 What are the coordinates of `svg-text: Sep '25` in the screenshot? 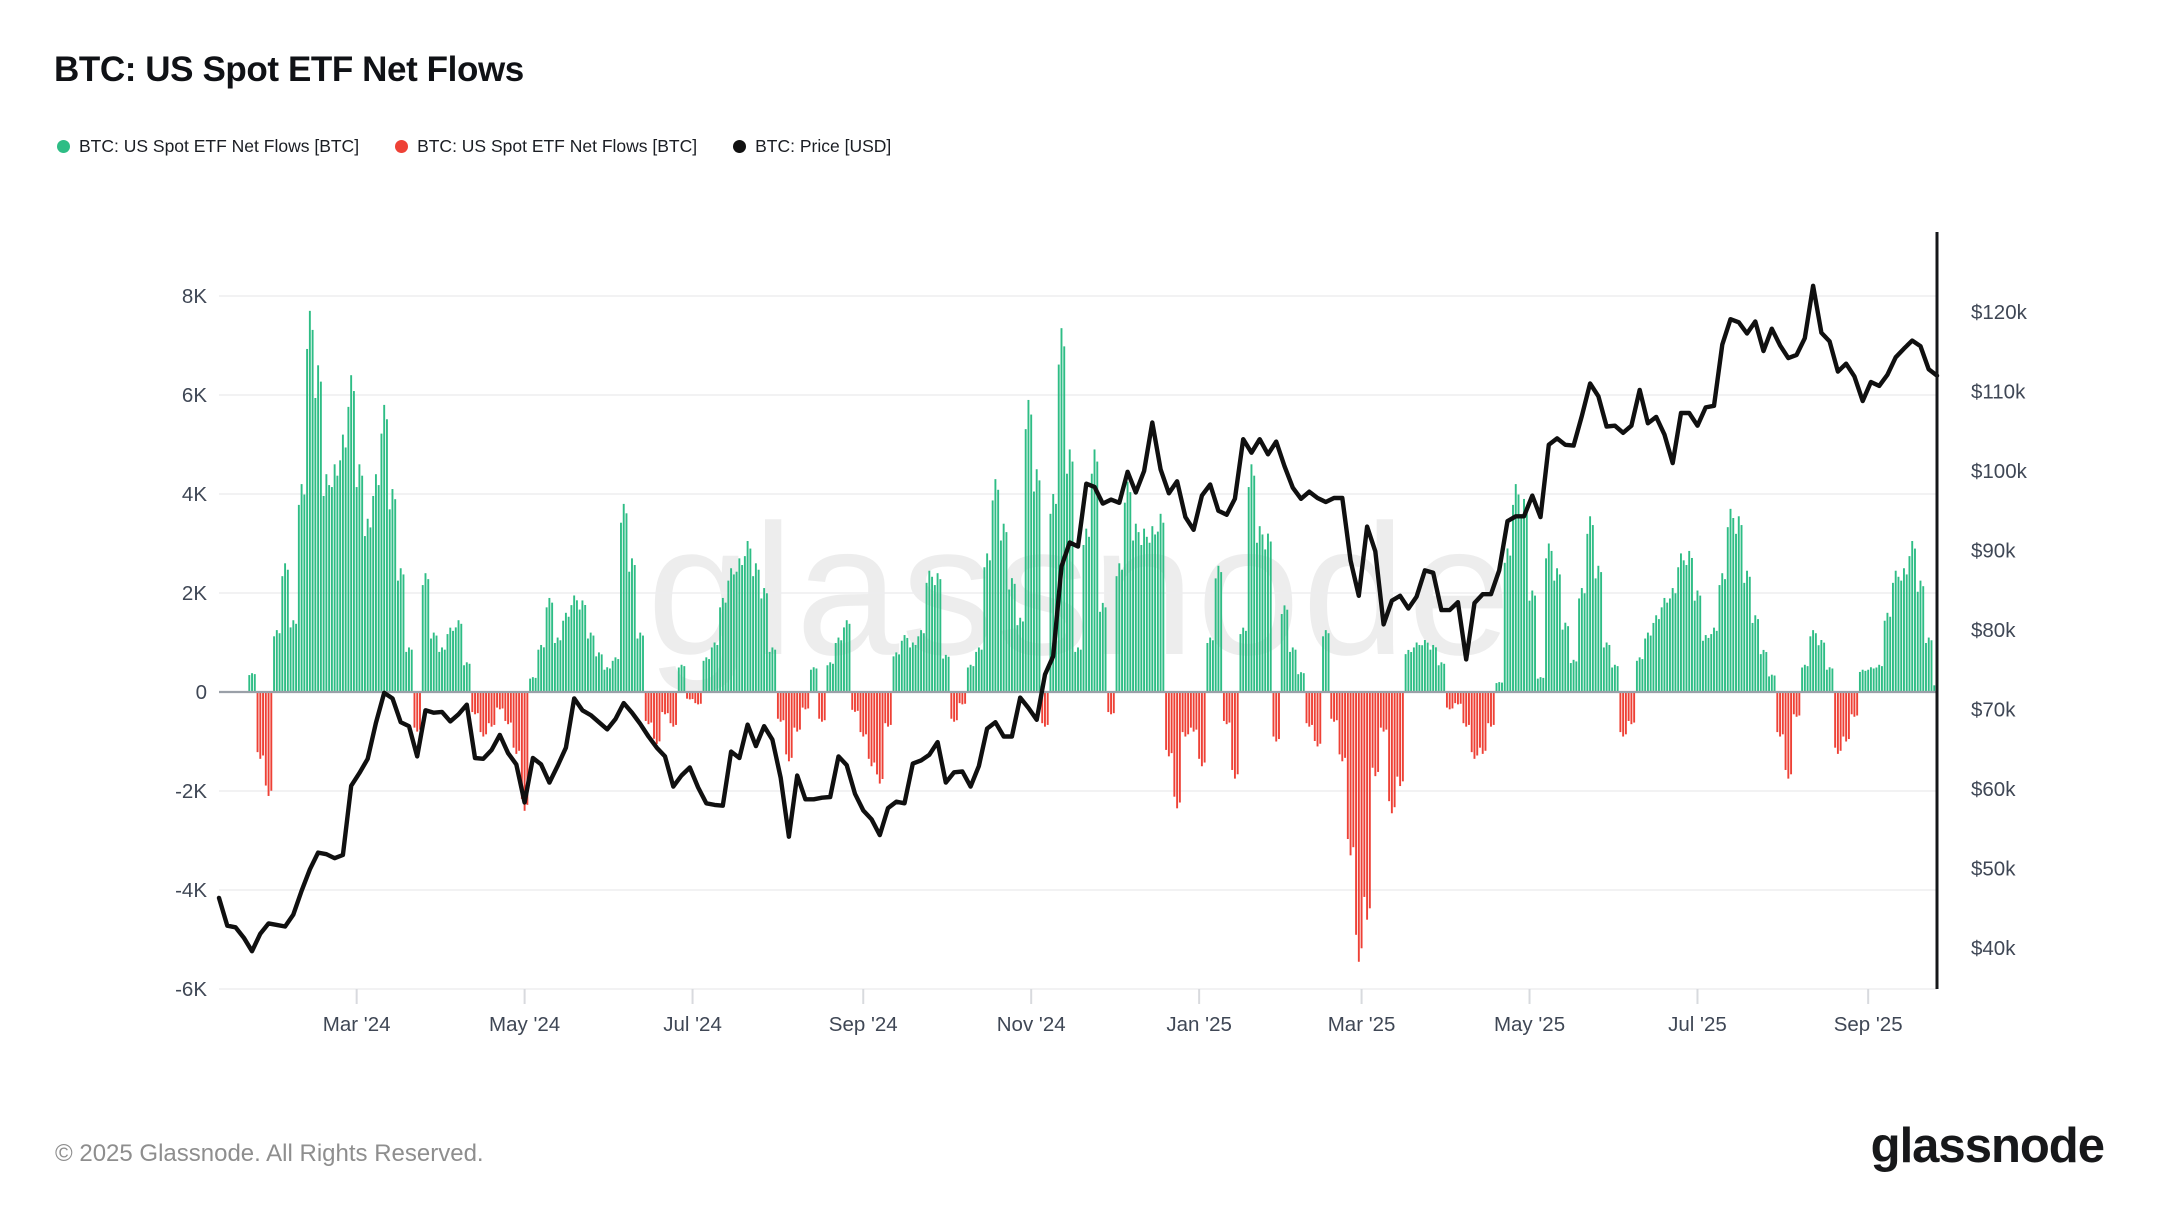 It's located at (1868, 1024).